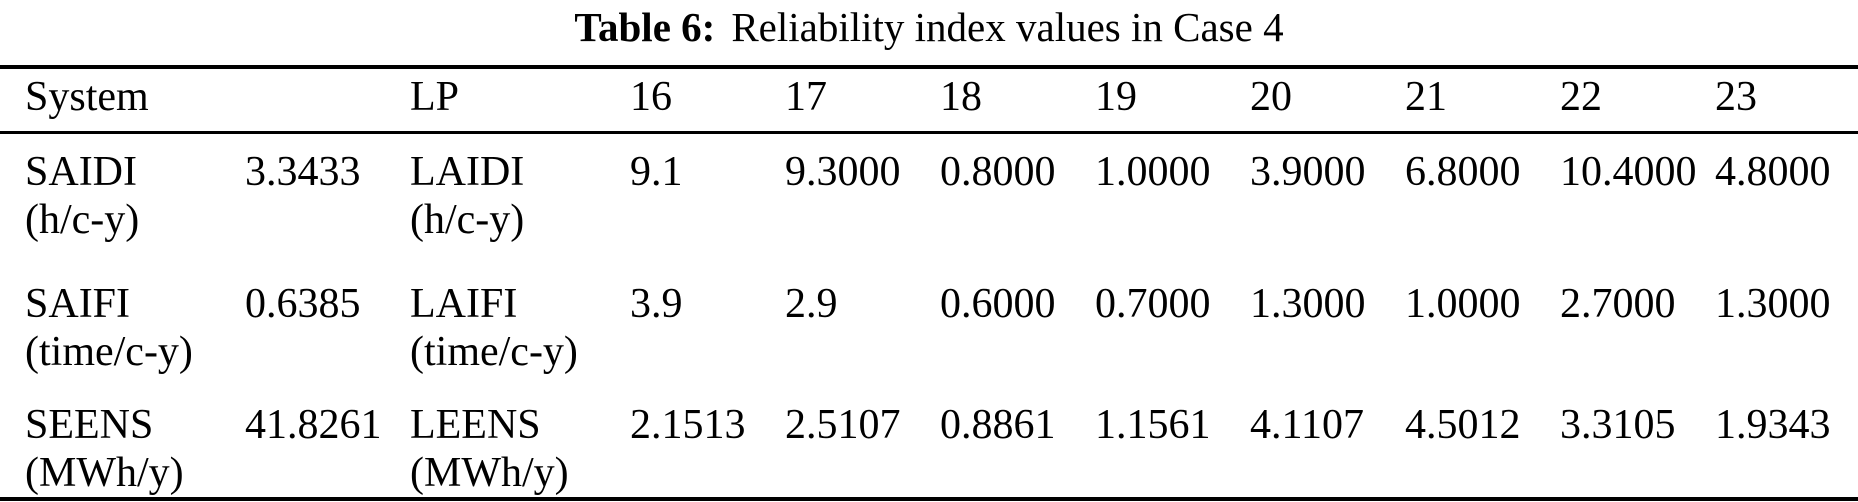 The image size is (1858, 502). Describe the element at coordinates (1308, 171) in the screenshot. I see `value-cell-20: 3.9000` at that location.